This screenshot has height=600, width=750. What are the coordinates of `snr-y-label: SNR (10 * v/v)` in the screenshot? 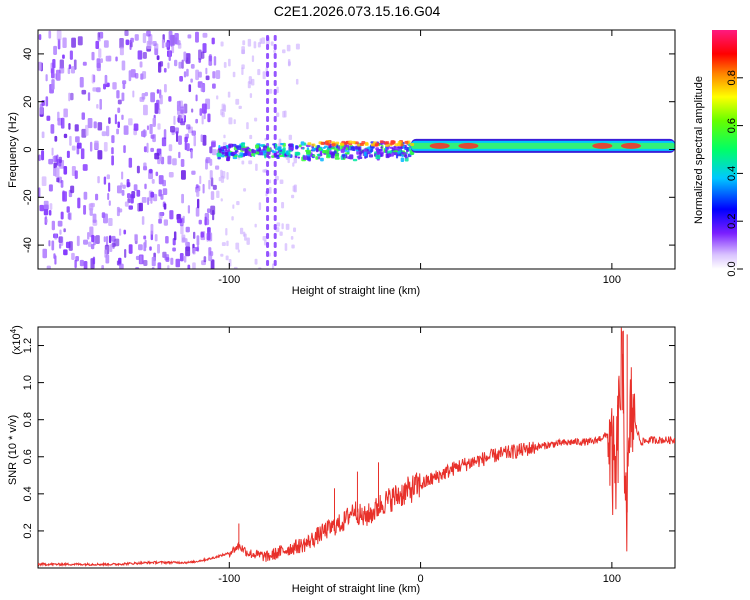 It's located at (13, 450).